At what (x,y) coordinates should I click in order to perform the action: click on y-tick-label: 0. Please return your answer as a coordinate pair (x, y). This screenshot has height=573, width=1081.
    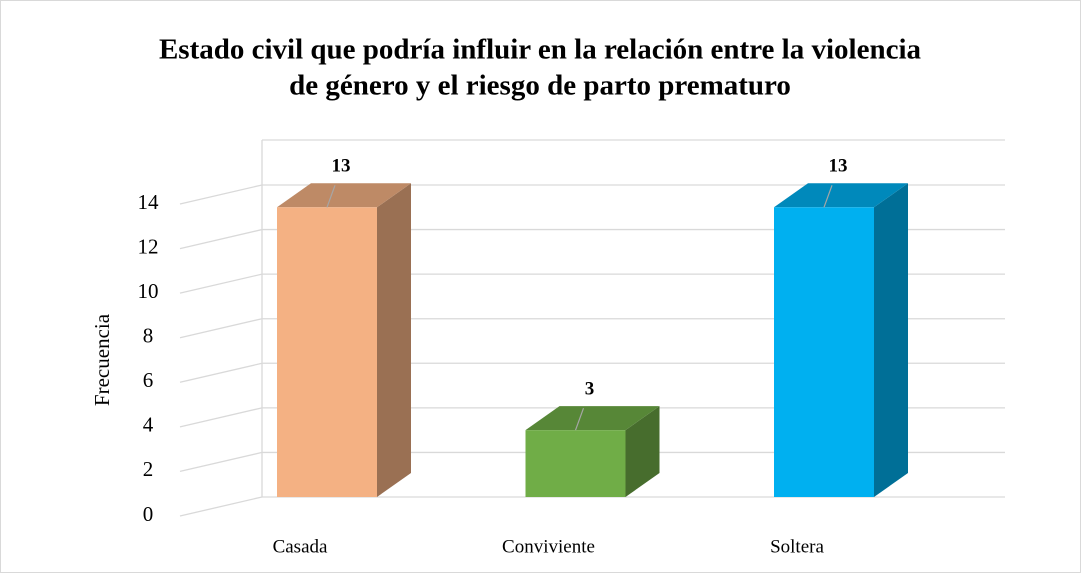
    Looking at the image, I should click on (148, 514).